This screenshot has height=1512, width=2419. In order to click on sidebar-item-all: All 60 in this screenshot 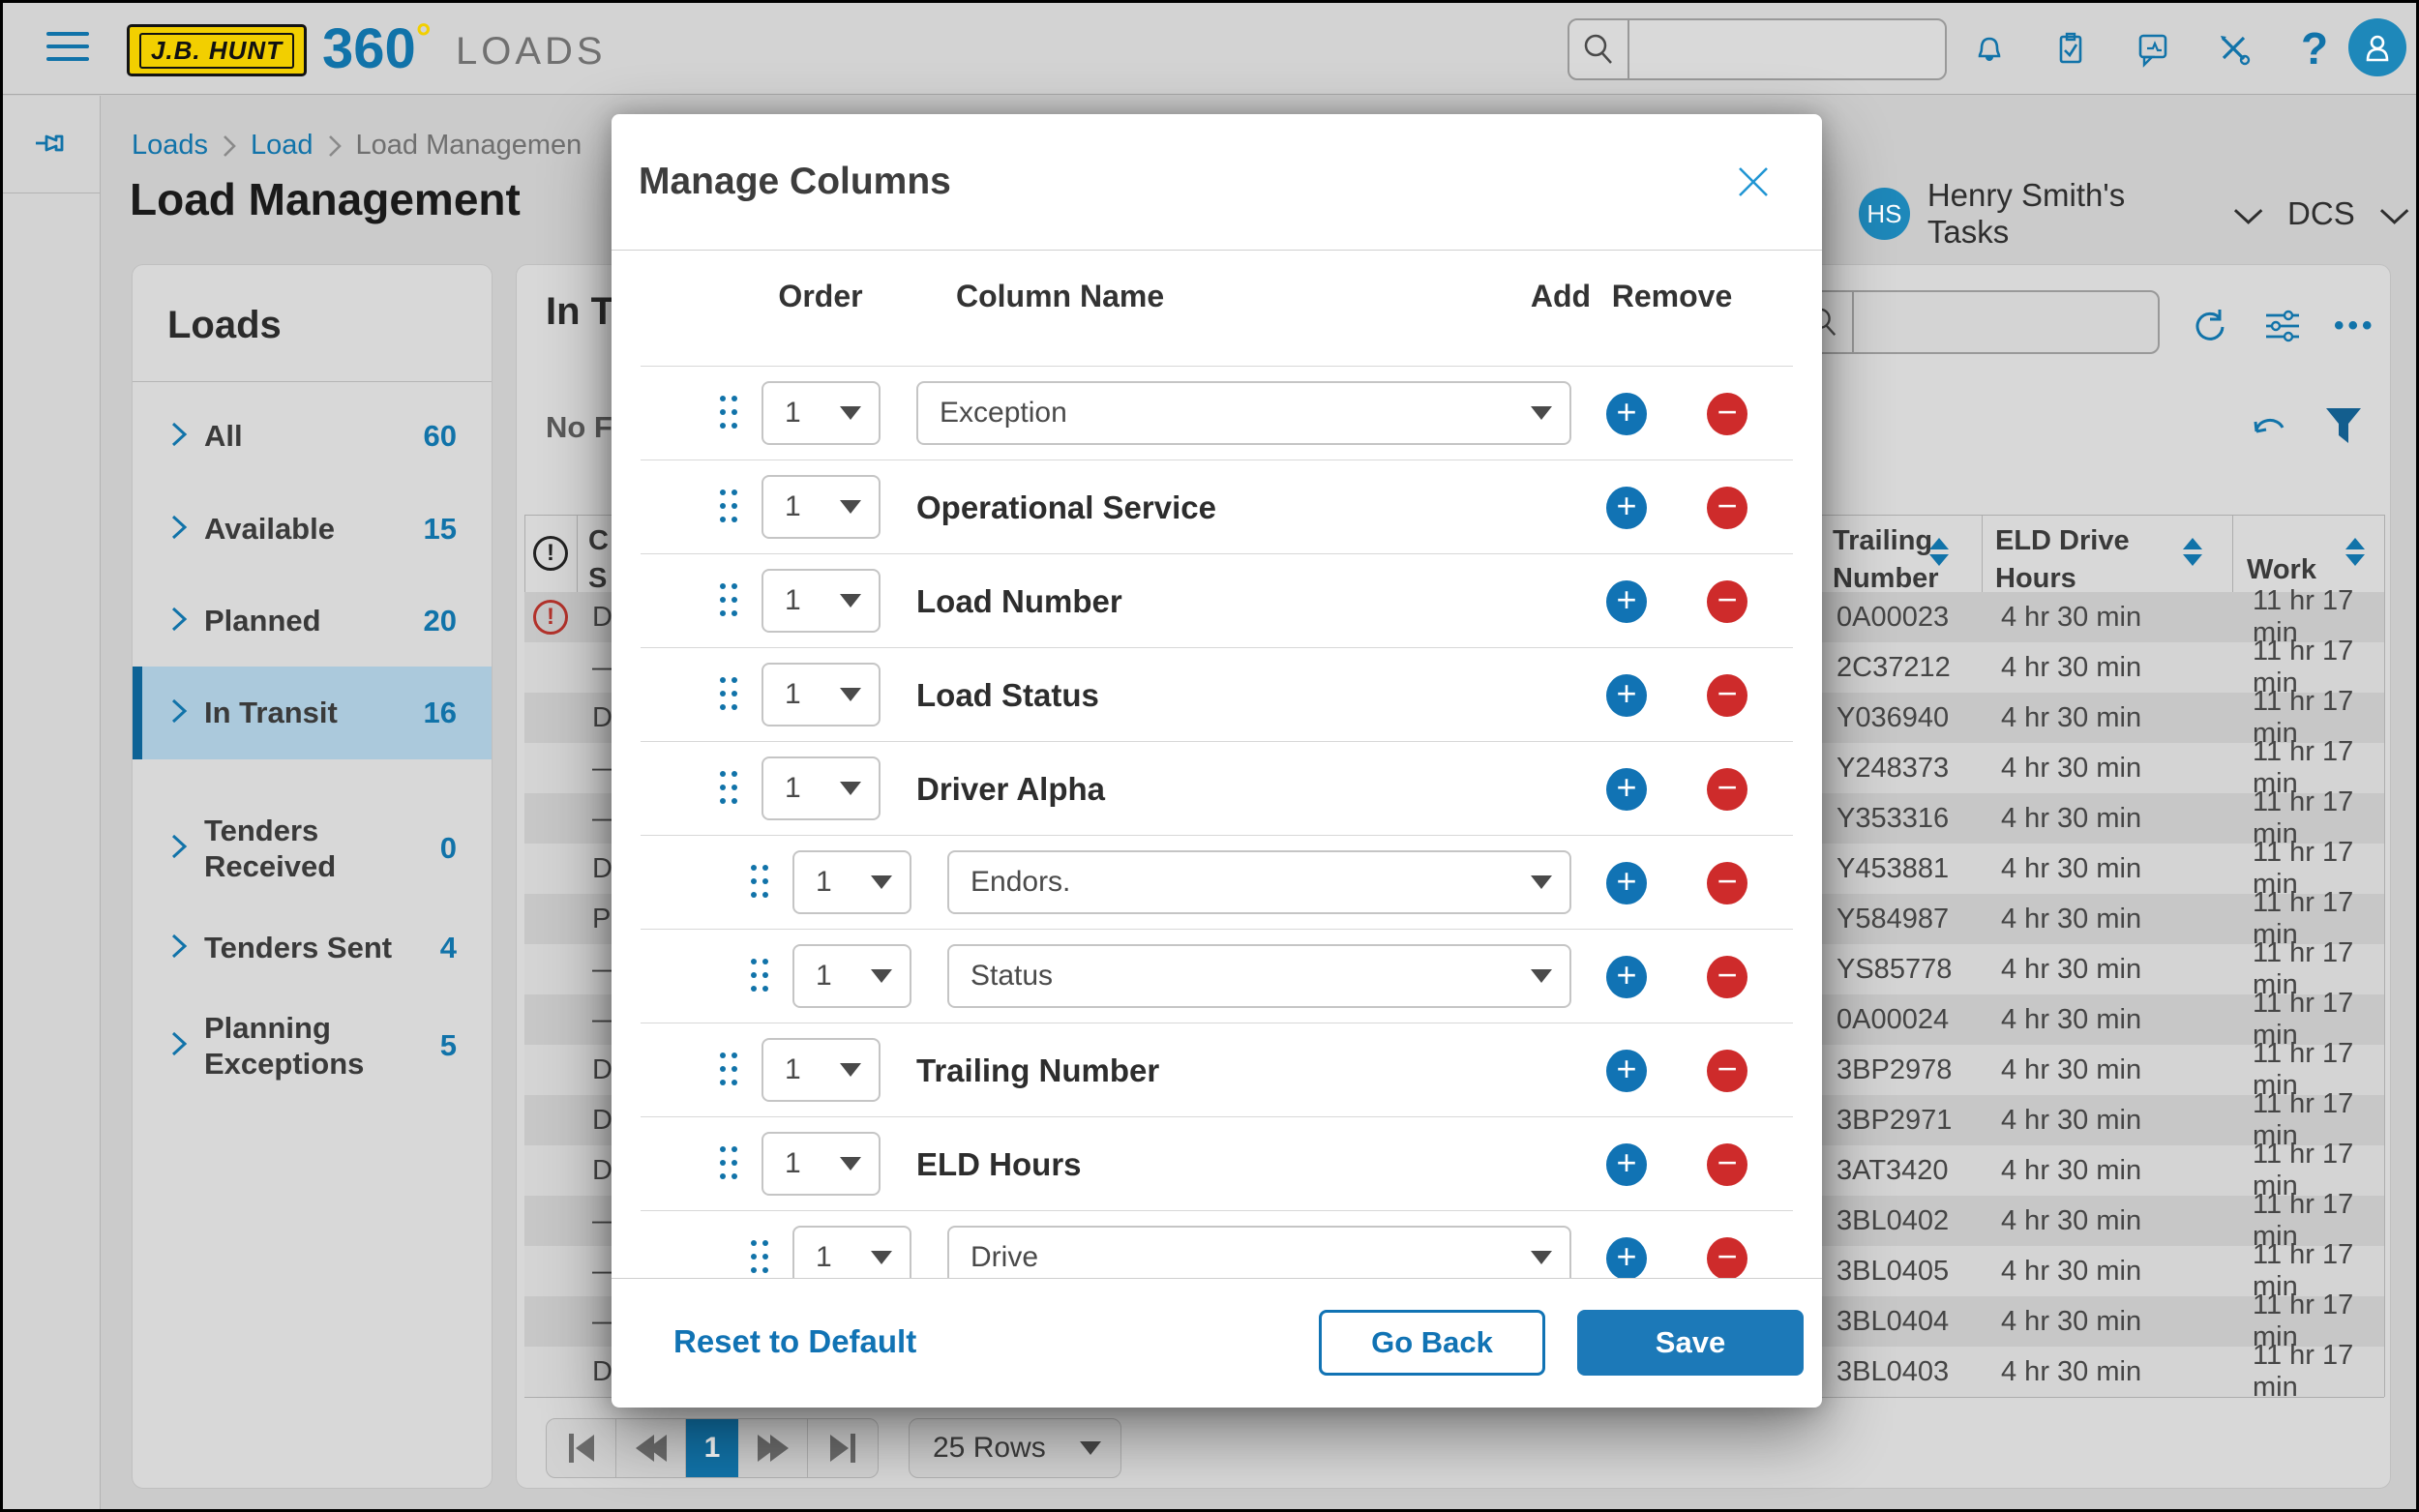, I will do `click(312, 437)`.